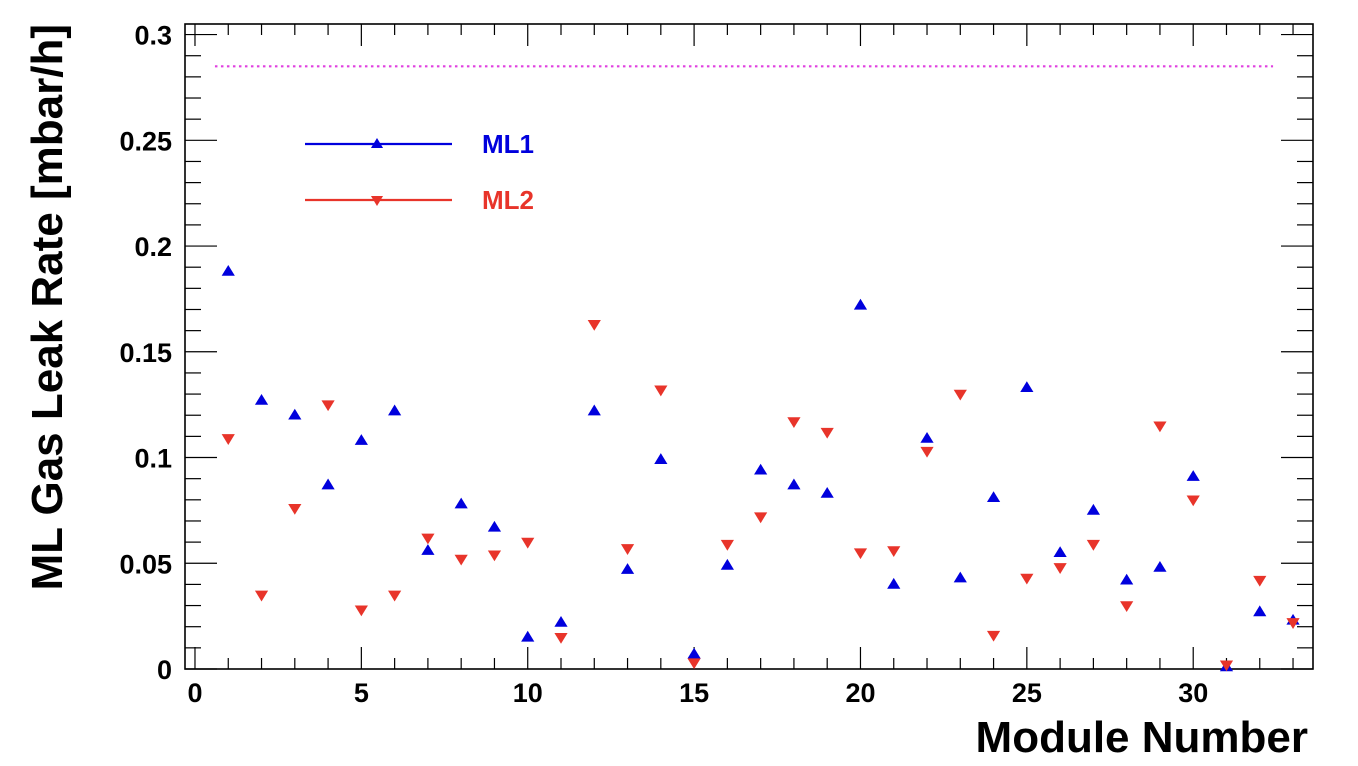 The width and height of the screenshot is (1358, 766). I want to click on y-tick-label: 0, so click(164, 670).